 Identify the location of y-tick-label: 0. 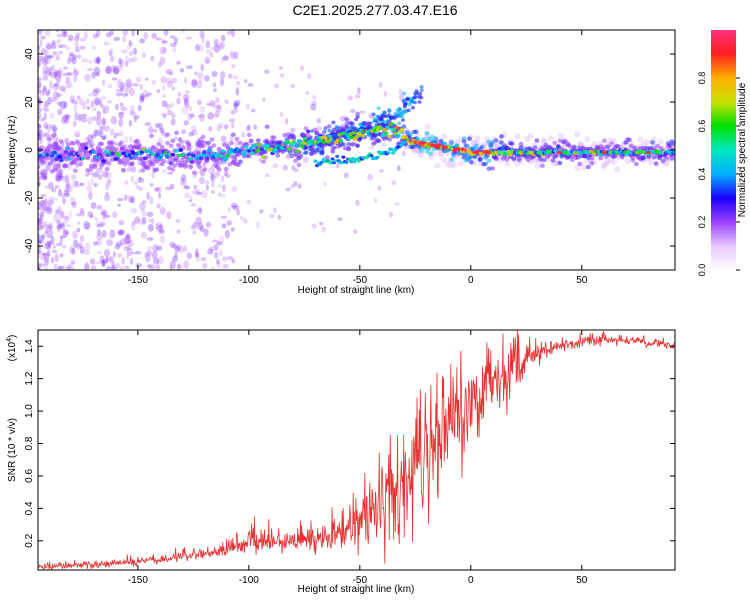
(29, 150).